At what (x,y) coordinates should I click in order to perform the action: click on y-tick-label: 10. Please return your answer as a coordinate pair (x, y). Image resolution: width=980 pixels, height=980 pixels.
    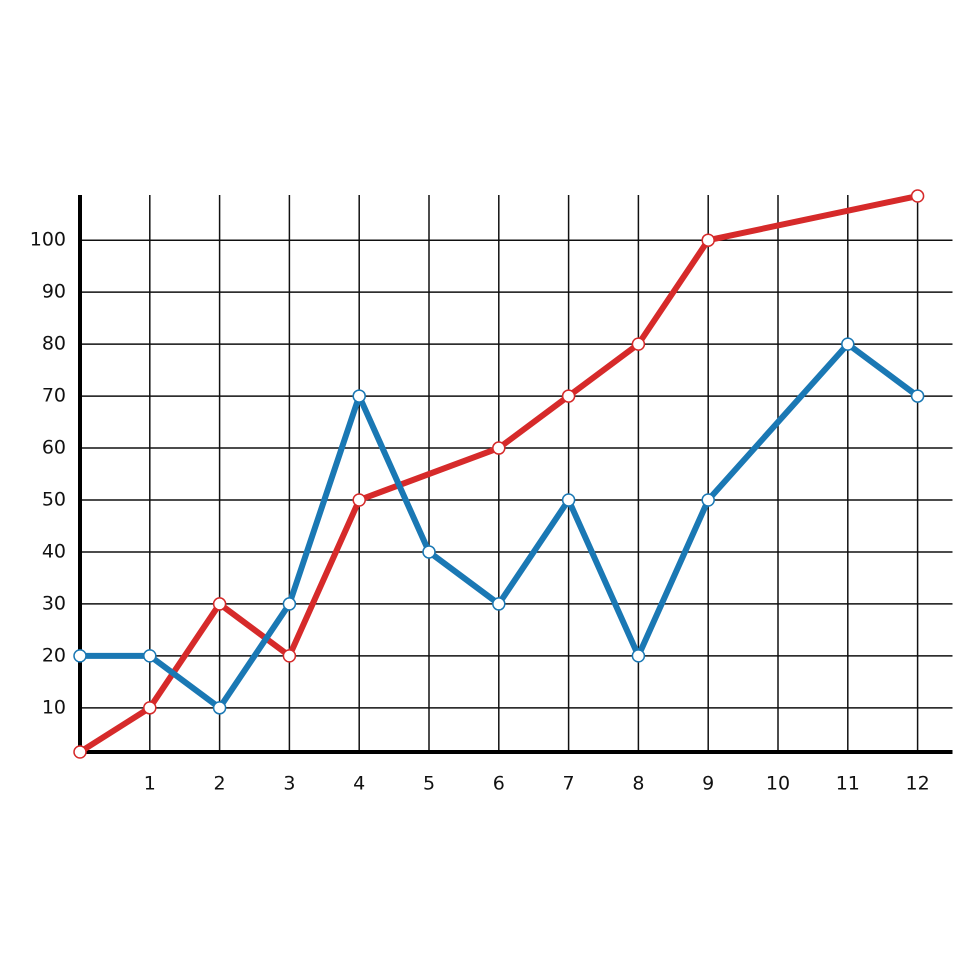
    Looking at the image, I should click on (54, 707).